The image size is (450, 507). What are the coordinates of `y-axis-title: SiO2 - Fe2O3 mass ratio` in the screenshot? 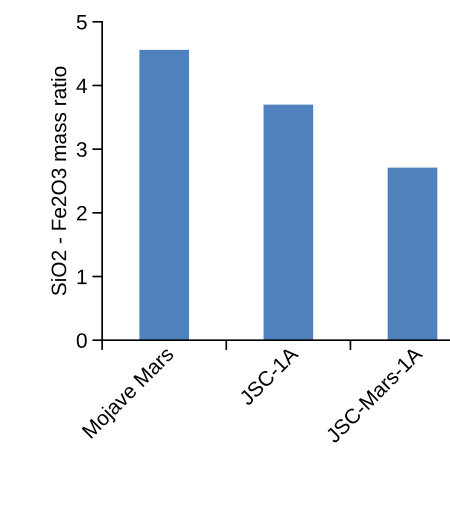 It's located at (58, 181).